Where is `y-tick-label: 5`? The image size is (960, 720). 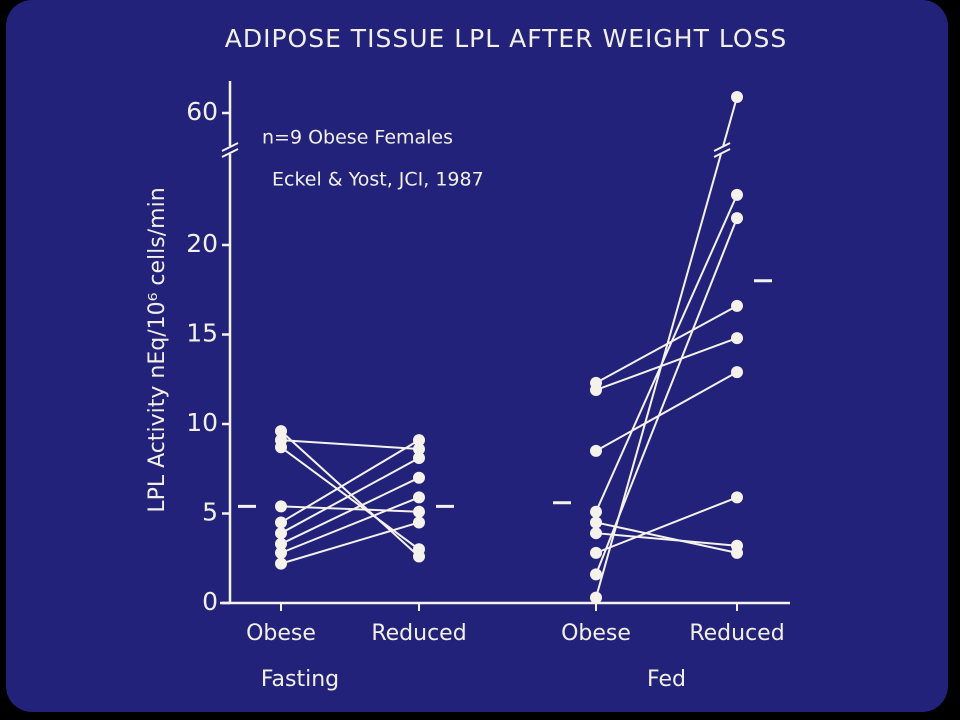
y-tick-label: 5 is located at coordinates (210, 512).